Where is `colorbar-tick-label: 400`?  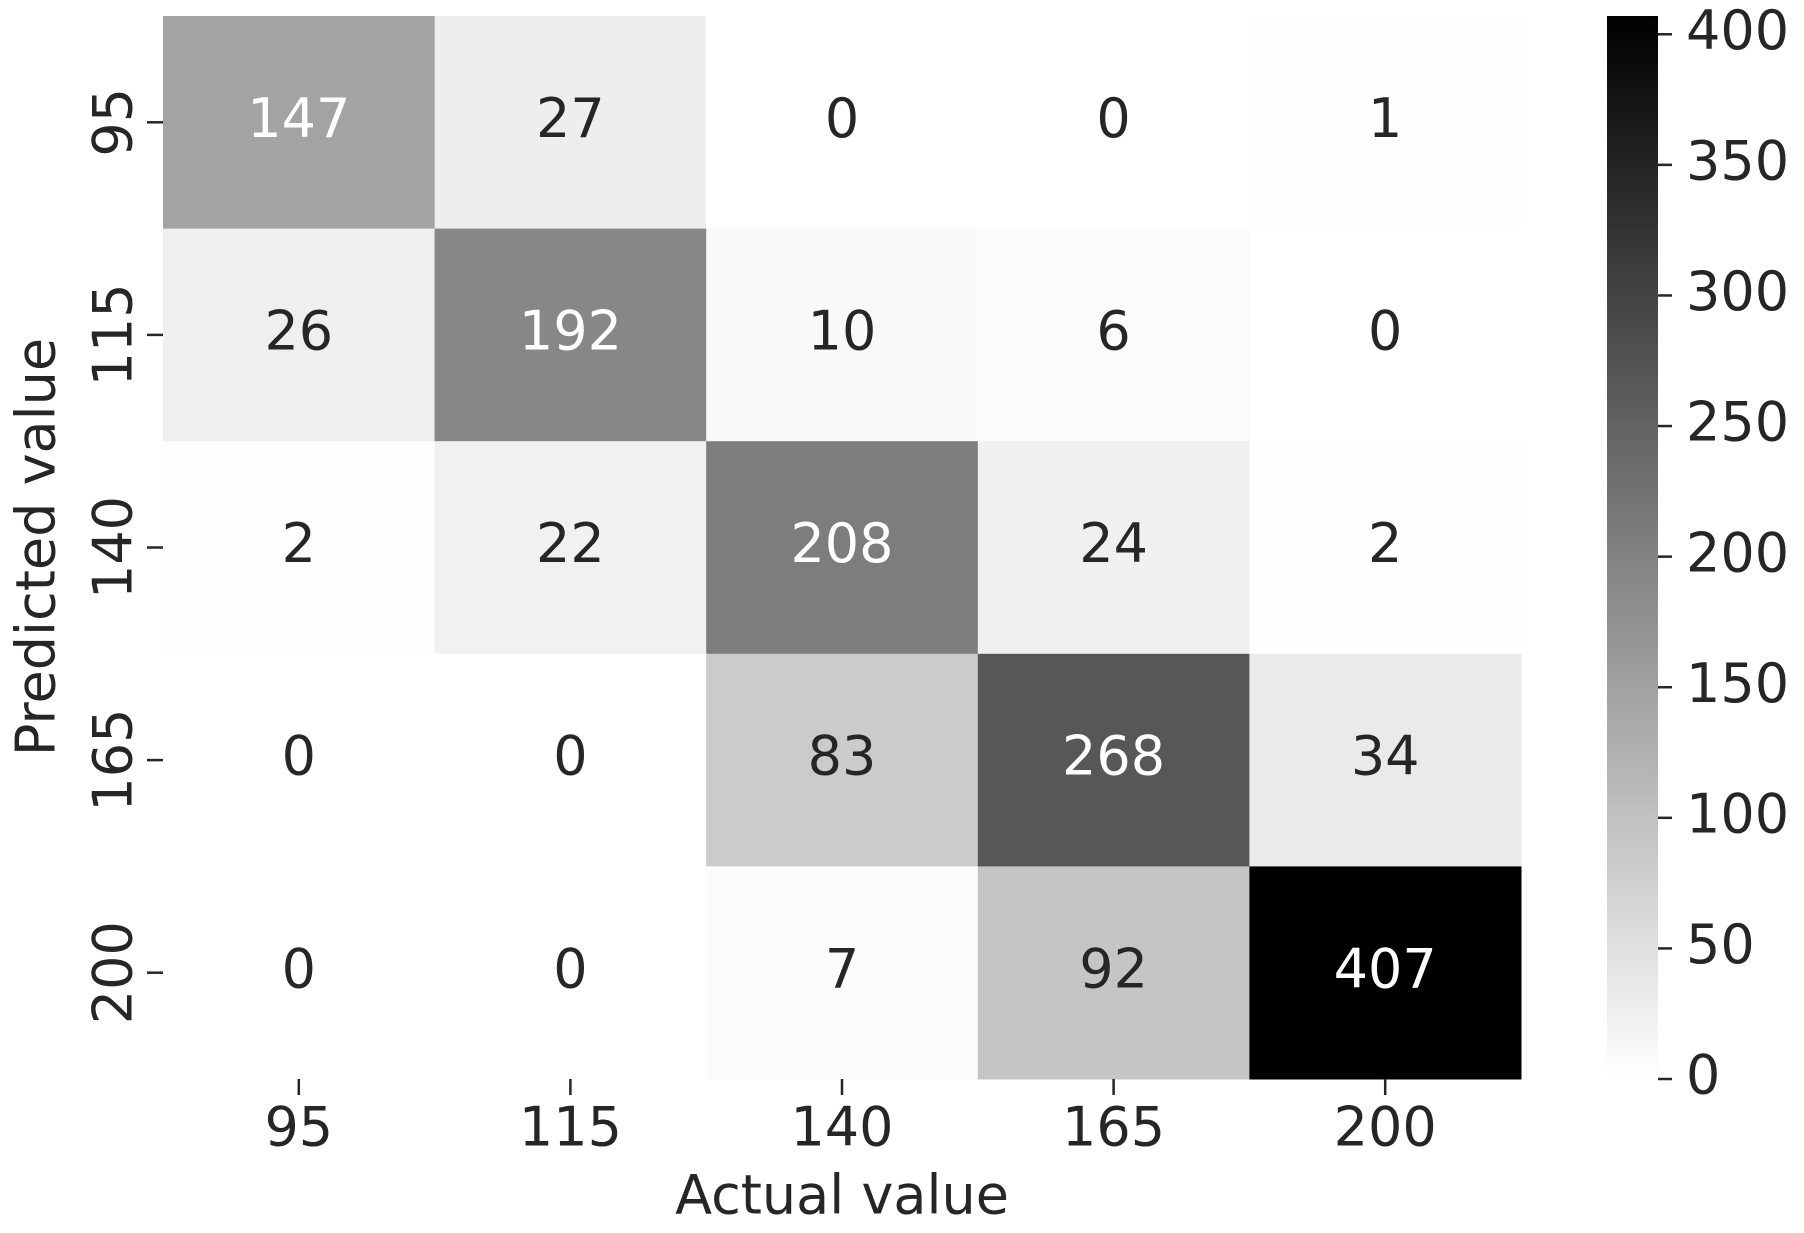
colorbar-tick-label: 400 is located at coordinates (1737, 31).